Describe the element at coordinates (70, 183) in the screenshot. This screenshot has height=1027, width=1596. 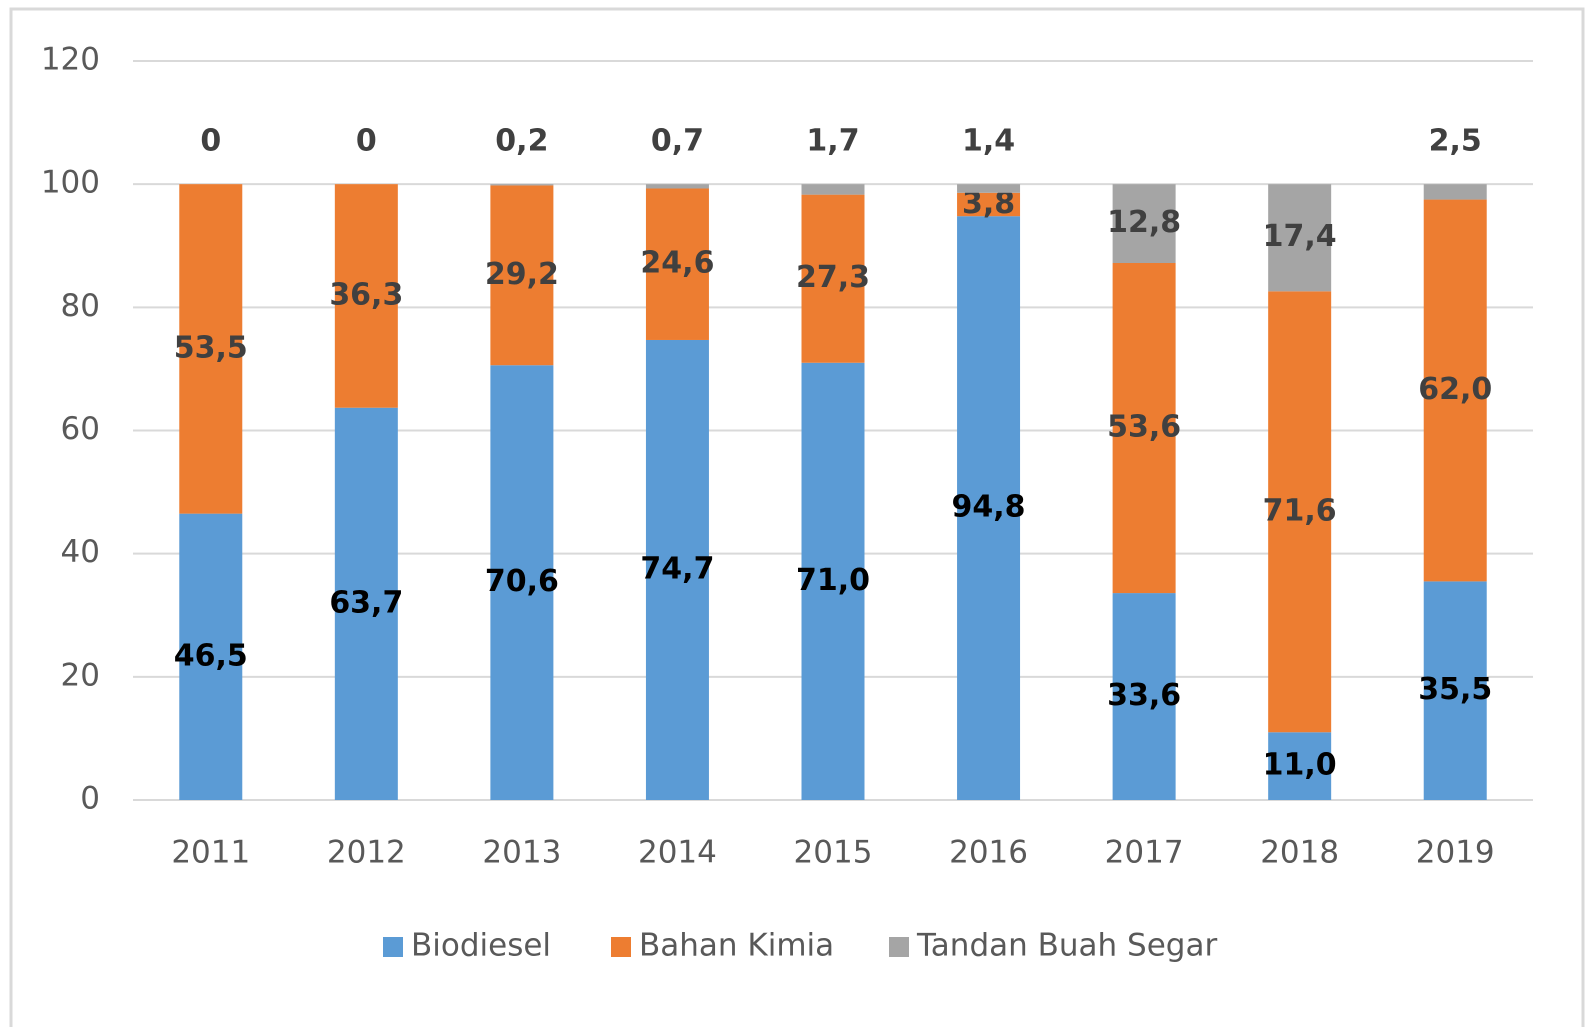
I see `y-tick-label: 100` at that location.